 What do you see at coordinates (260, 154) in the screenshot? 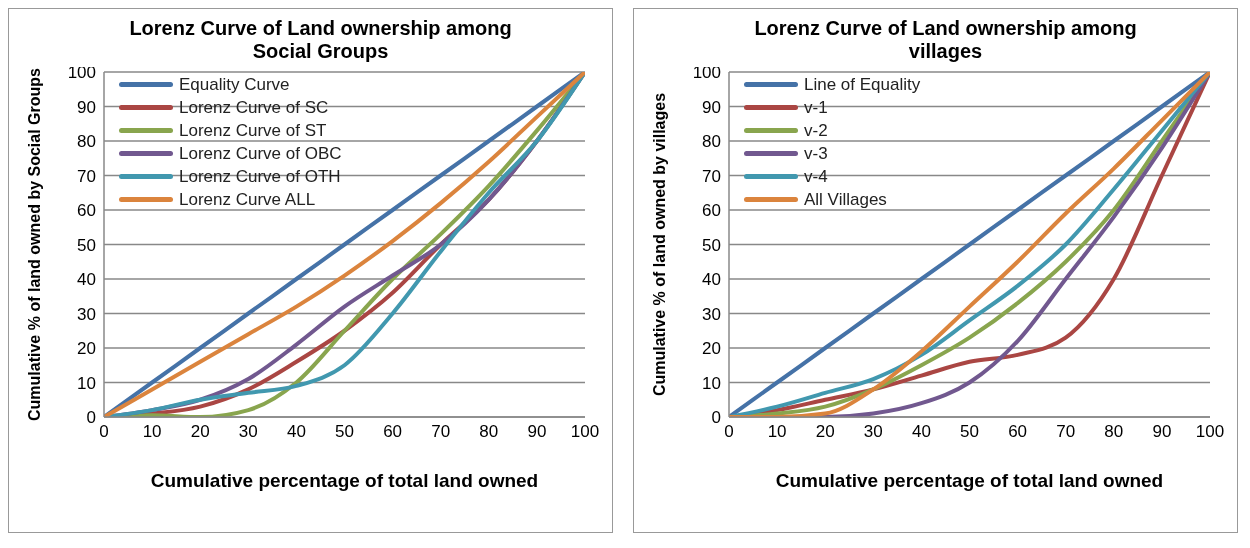
I see `legend-label: Lorenz Curve of OBC` at bounding box center [260, 154].